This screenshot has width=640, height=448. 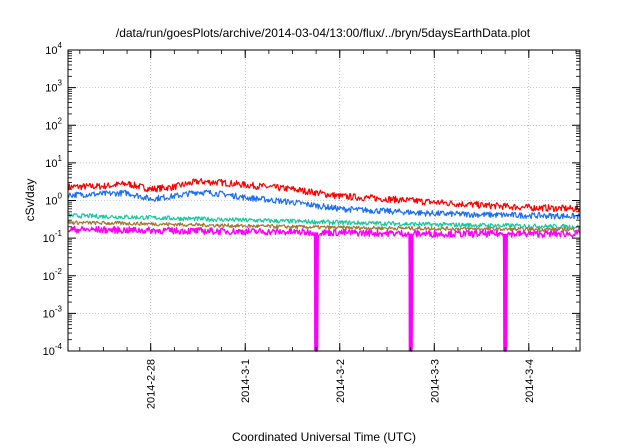 I want to click on y-tick-label: 10³, so click(x=53, y=87).